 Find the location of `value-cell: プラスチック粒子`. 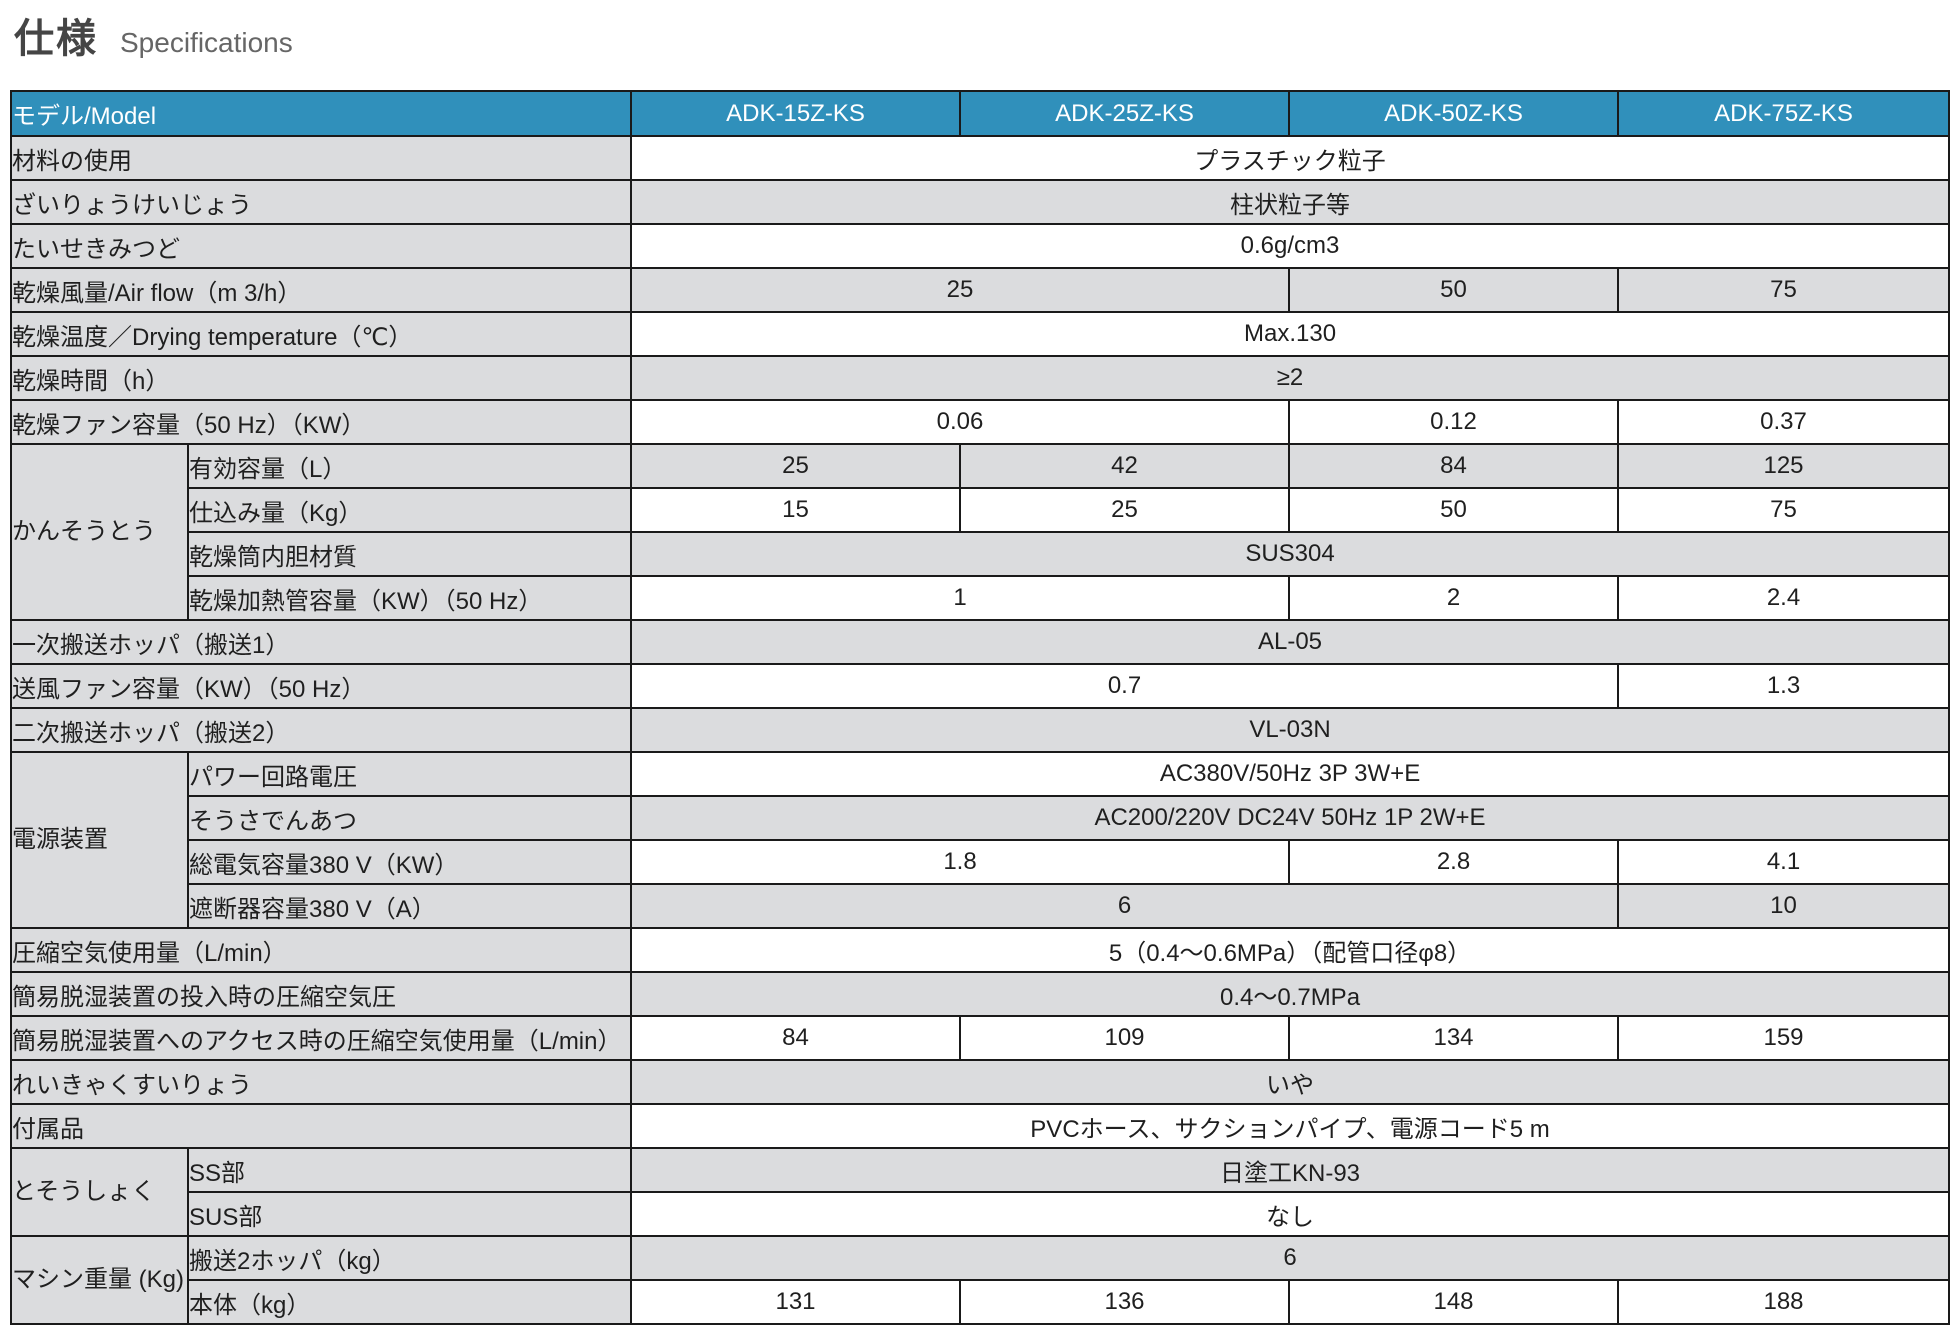

value-cell: プラスチック粒子 is located at coordinates (1290, 158).